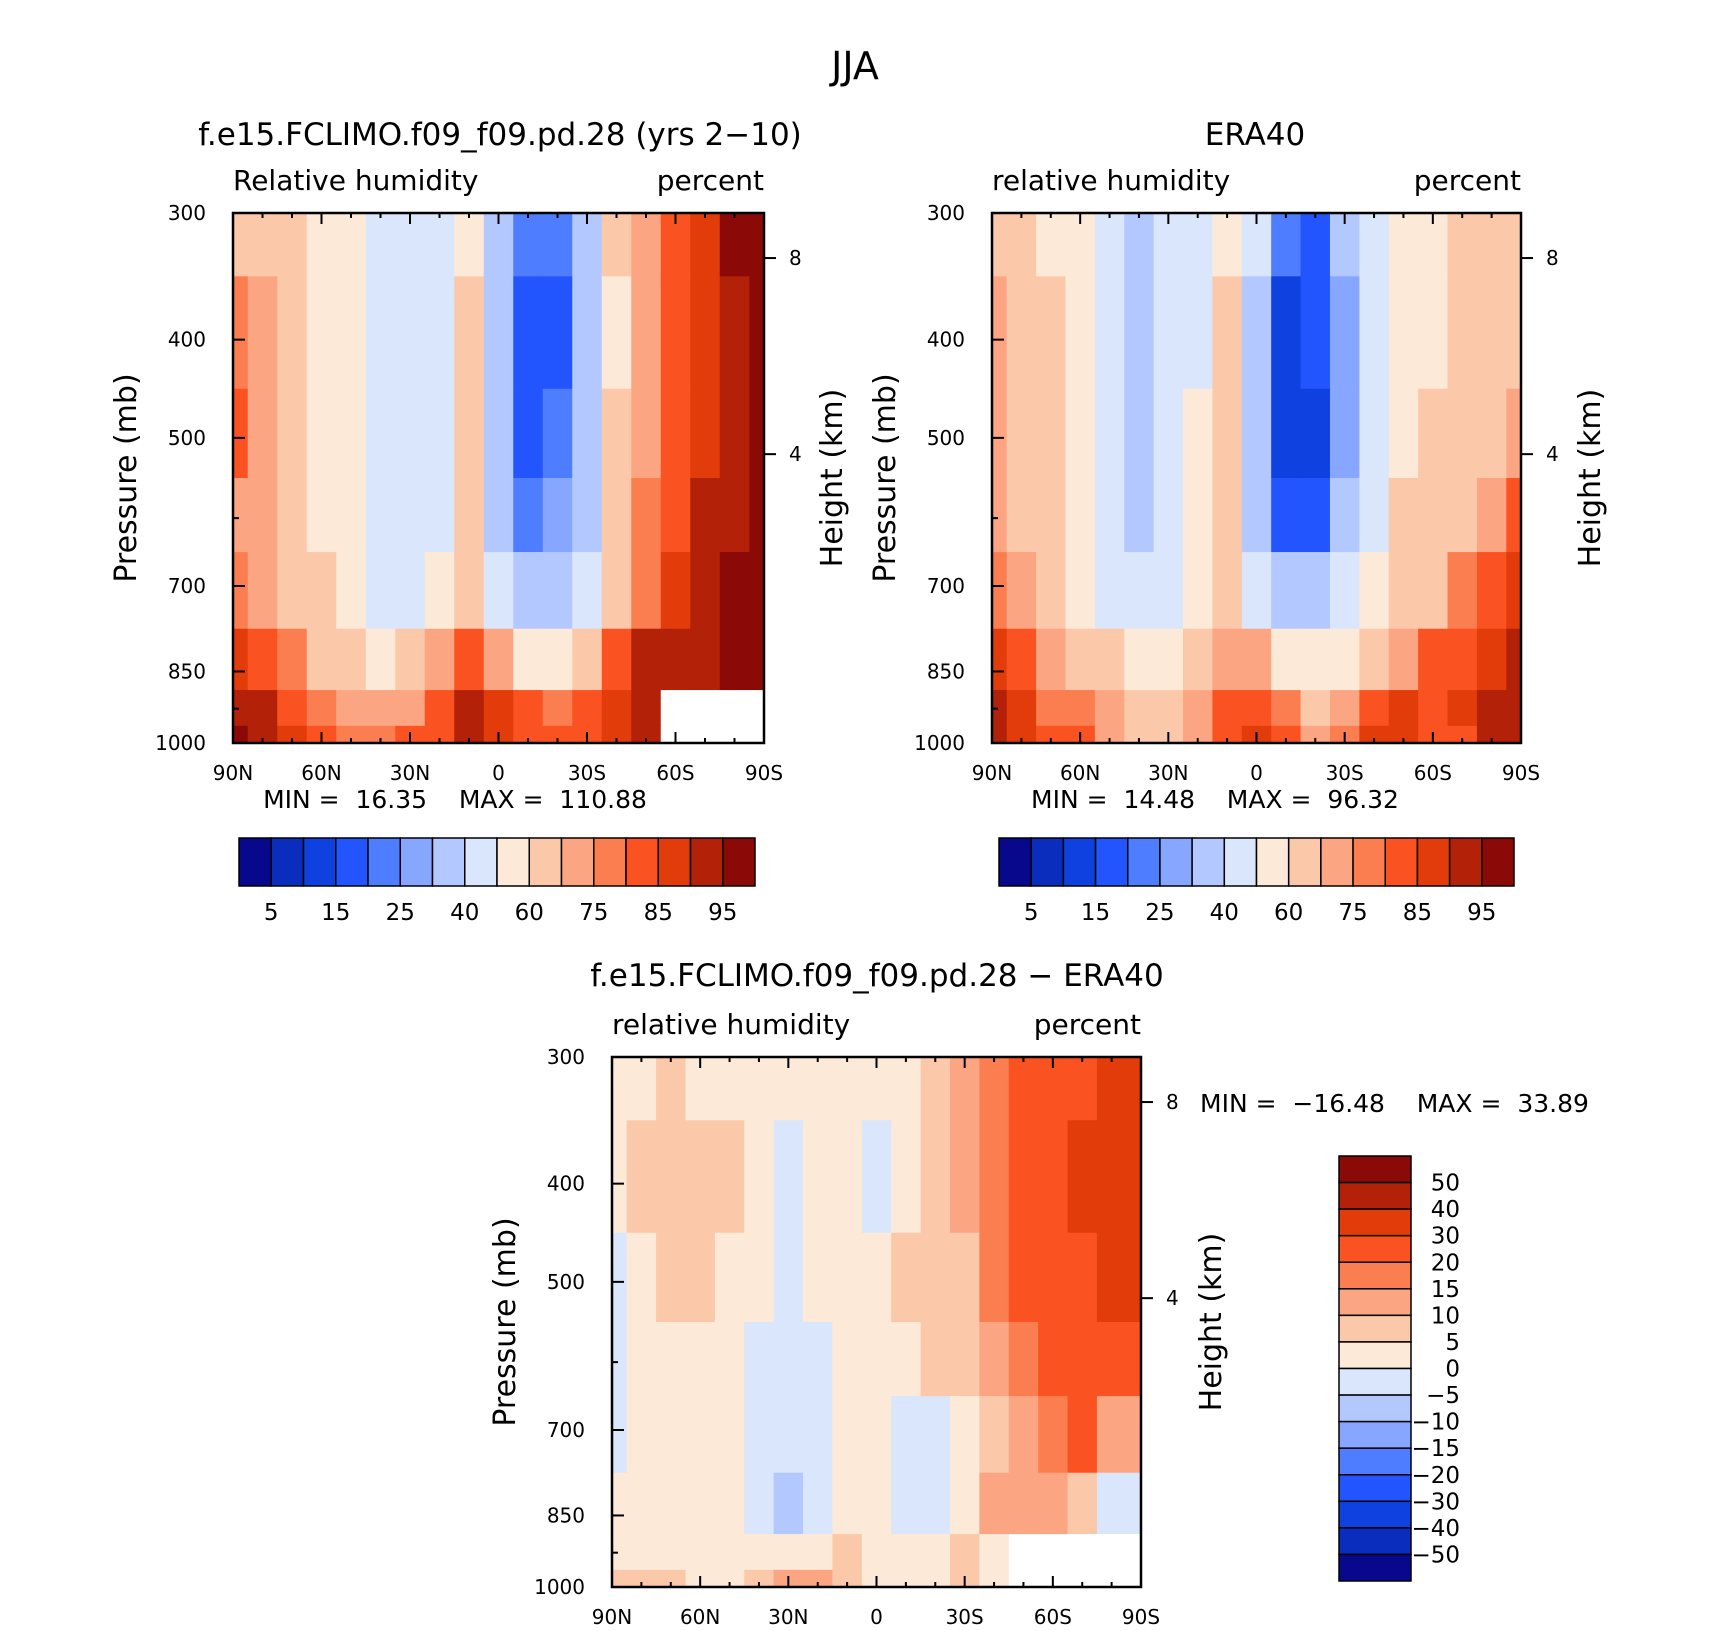 The width and height of the screenshot is (1710, 1631). What do you see at coordinates (566, 1430) in the screenshot?
I see `y-tick-label: 700` at bounding box center [566, 1430].